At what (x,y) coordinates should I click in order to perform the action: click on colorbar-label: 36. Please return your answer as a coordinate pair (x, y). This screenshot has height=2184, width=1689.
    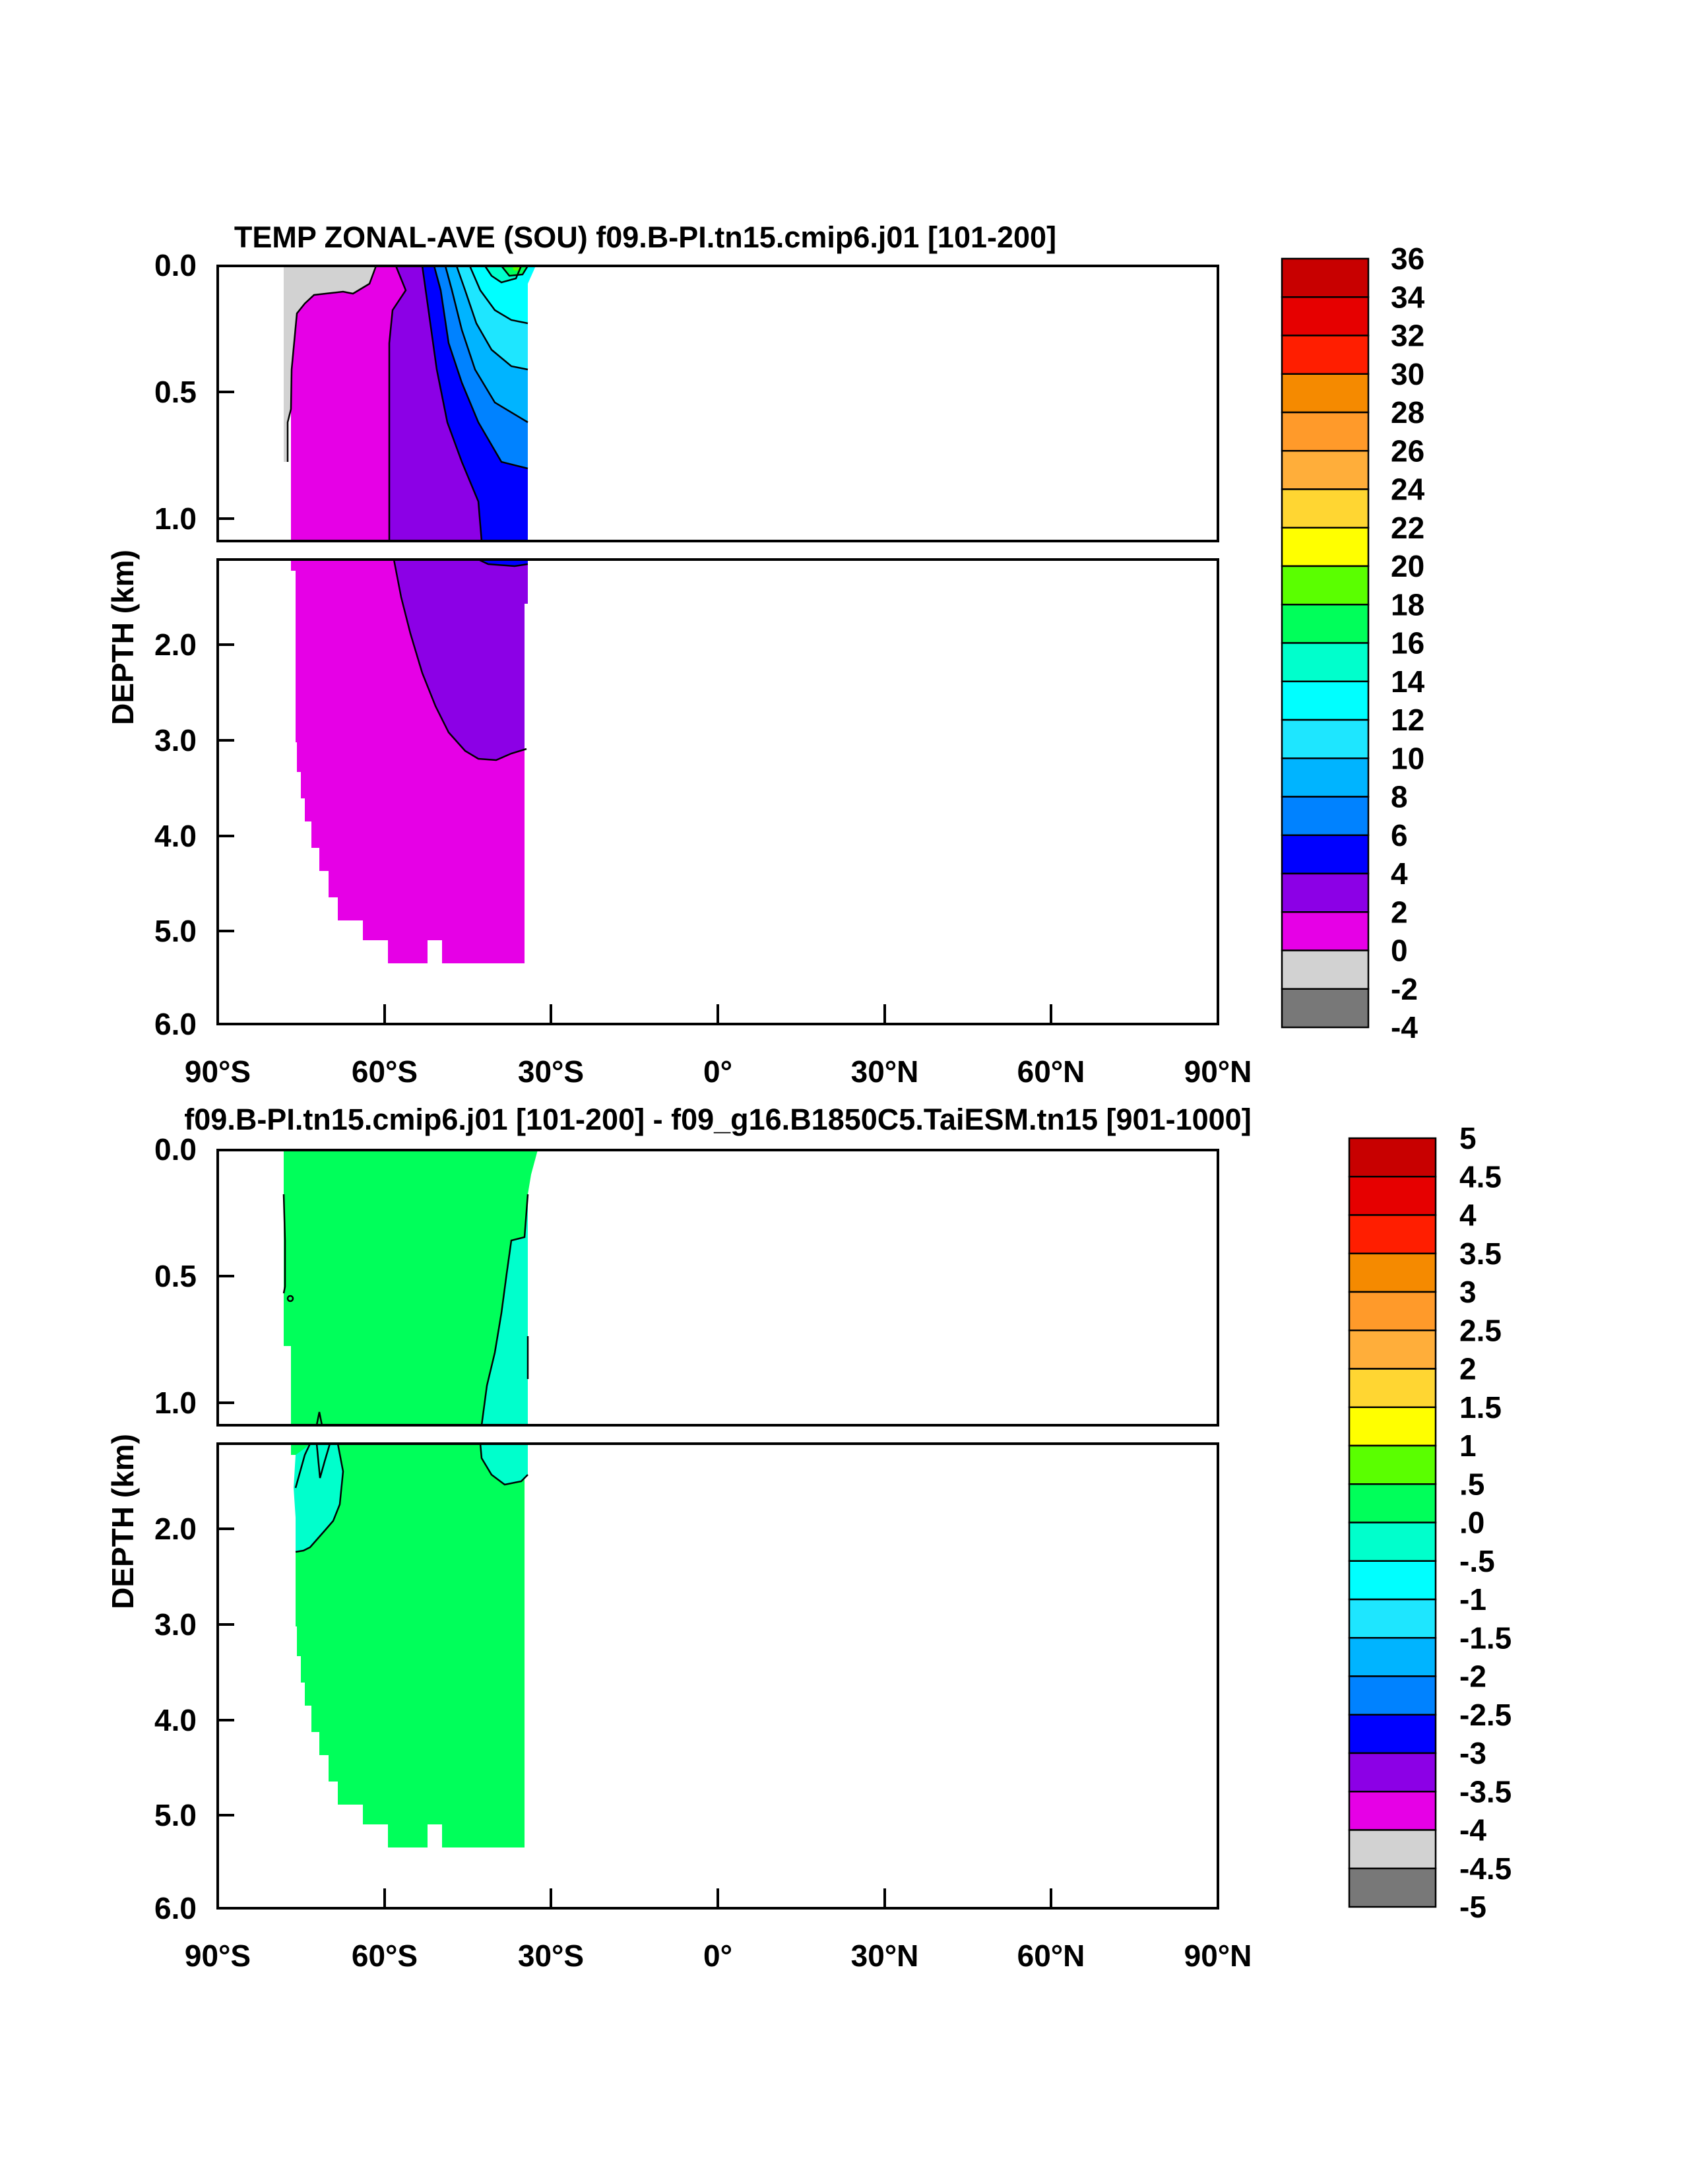
    Looking at the image, I should click on (1408, 258).